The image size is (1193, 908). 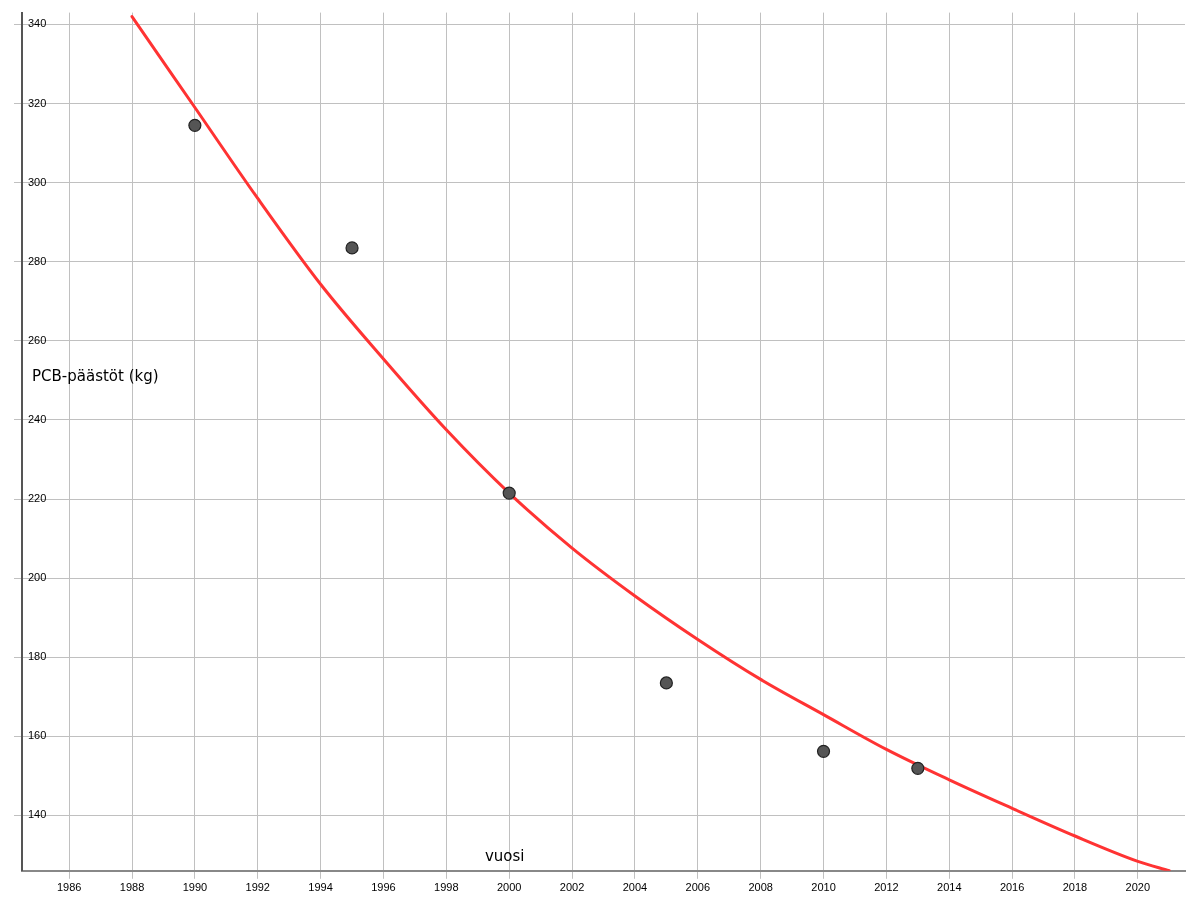 I want to click on x-tick-label: 2010, so click(x=823, y=887).